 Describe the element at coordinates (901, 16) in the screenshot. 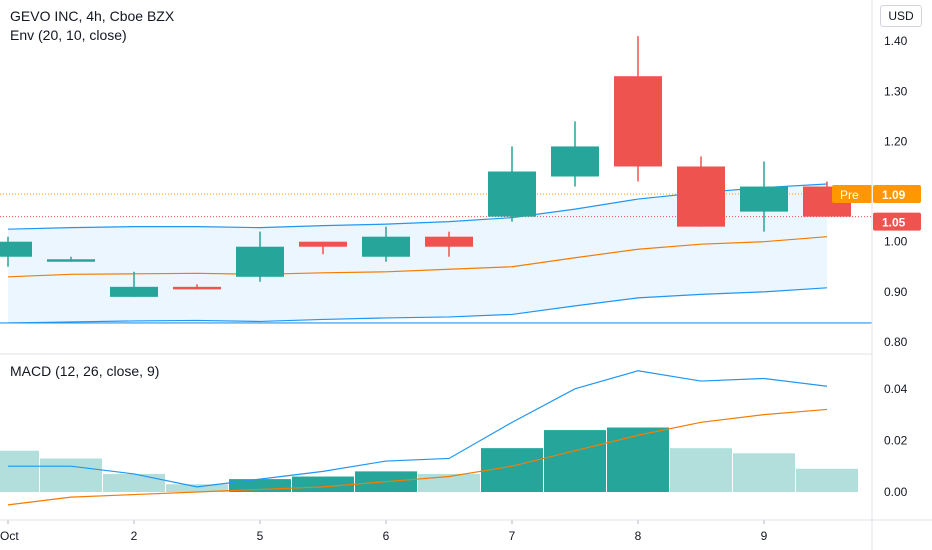

I see `currency-button: USD` at that location.